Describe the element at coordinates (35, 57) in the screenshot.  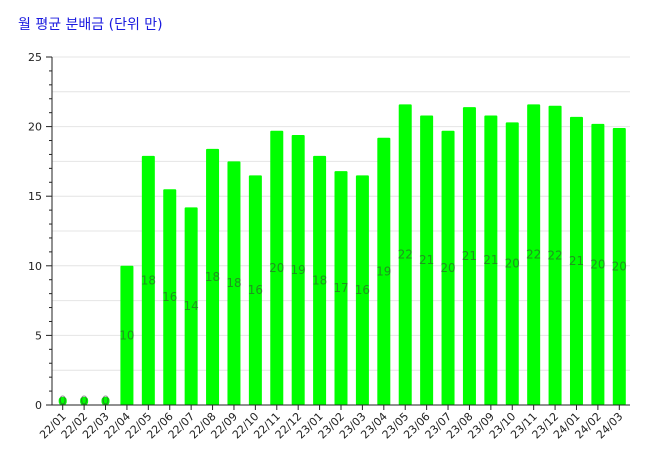
I see `y-tick-label: 25` at that location.